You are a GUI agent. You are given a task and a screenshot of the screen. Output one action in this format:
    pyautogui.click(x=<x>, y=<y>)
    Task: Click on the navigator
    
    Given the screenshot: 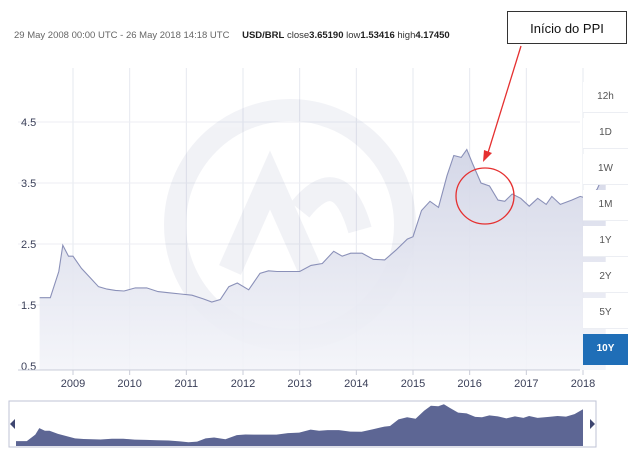 What is the action you would take?
    pyautogui.click(x=302, y=424)
    